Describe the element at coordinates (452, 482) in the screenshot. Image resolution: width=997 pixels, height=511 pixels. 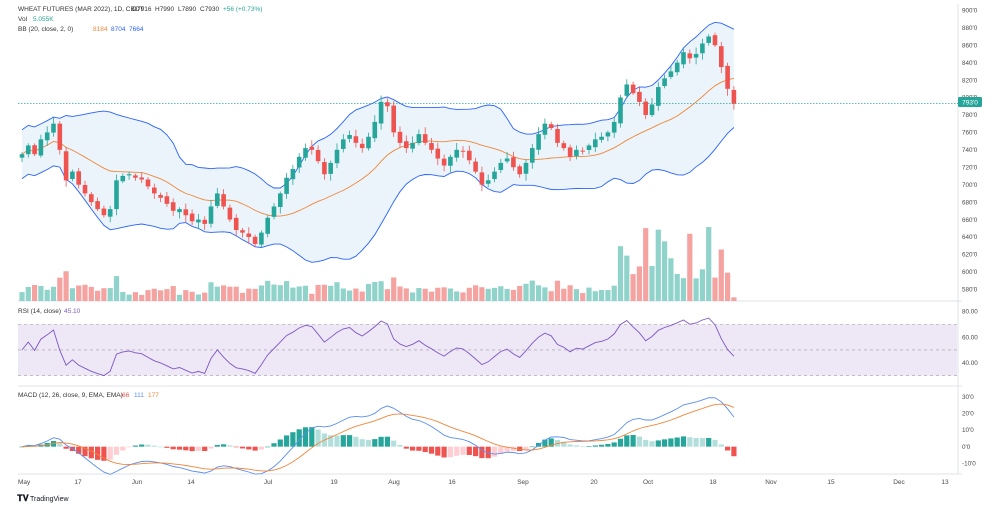
I see `time-axis-label: 16` at that location.